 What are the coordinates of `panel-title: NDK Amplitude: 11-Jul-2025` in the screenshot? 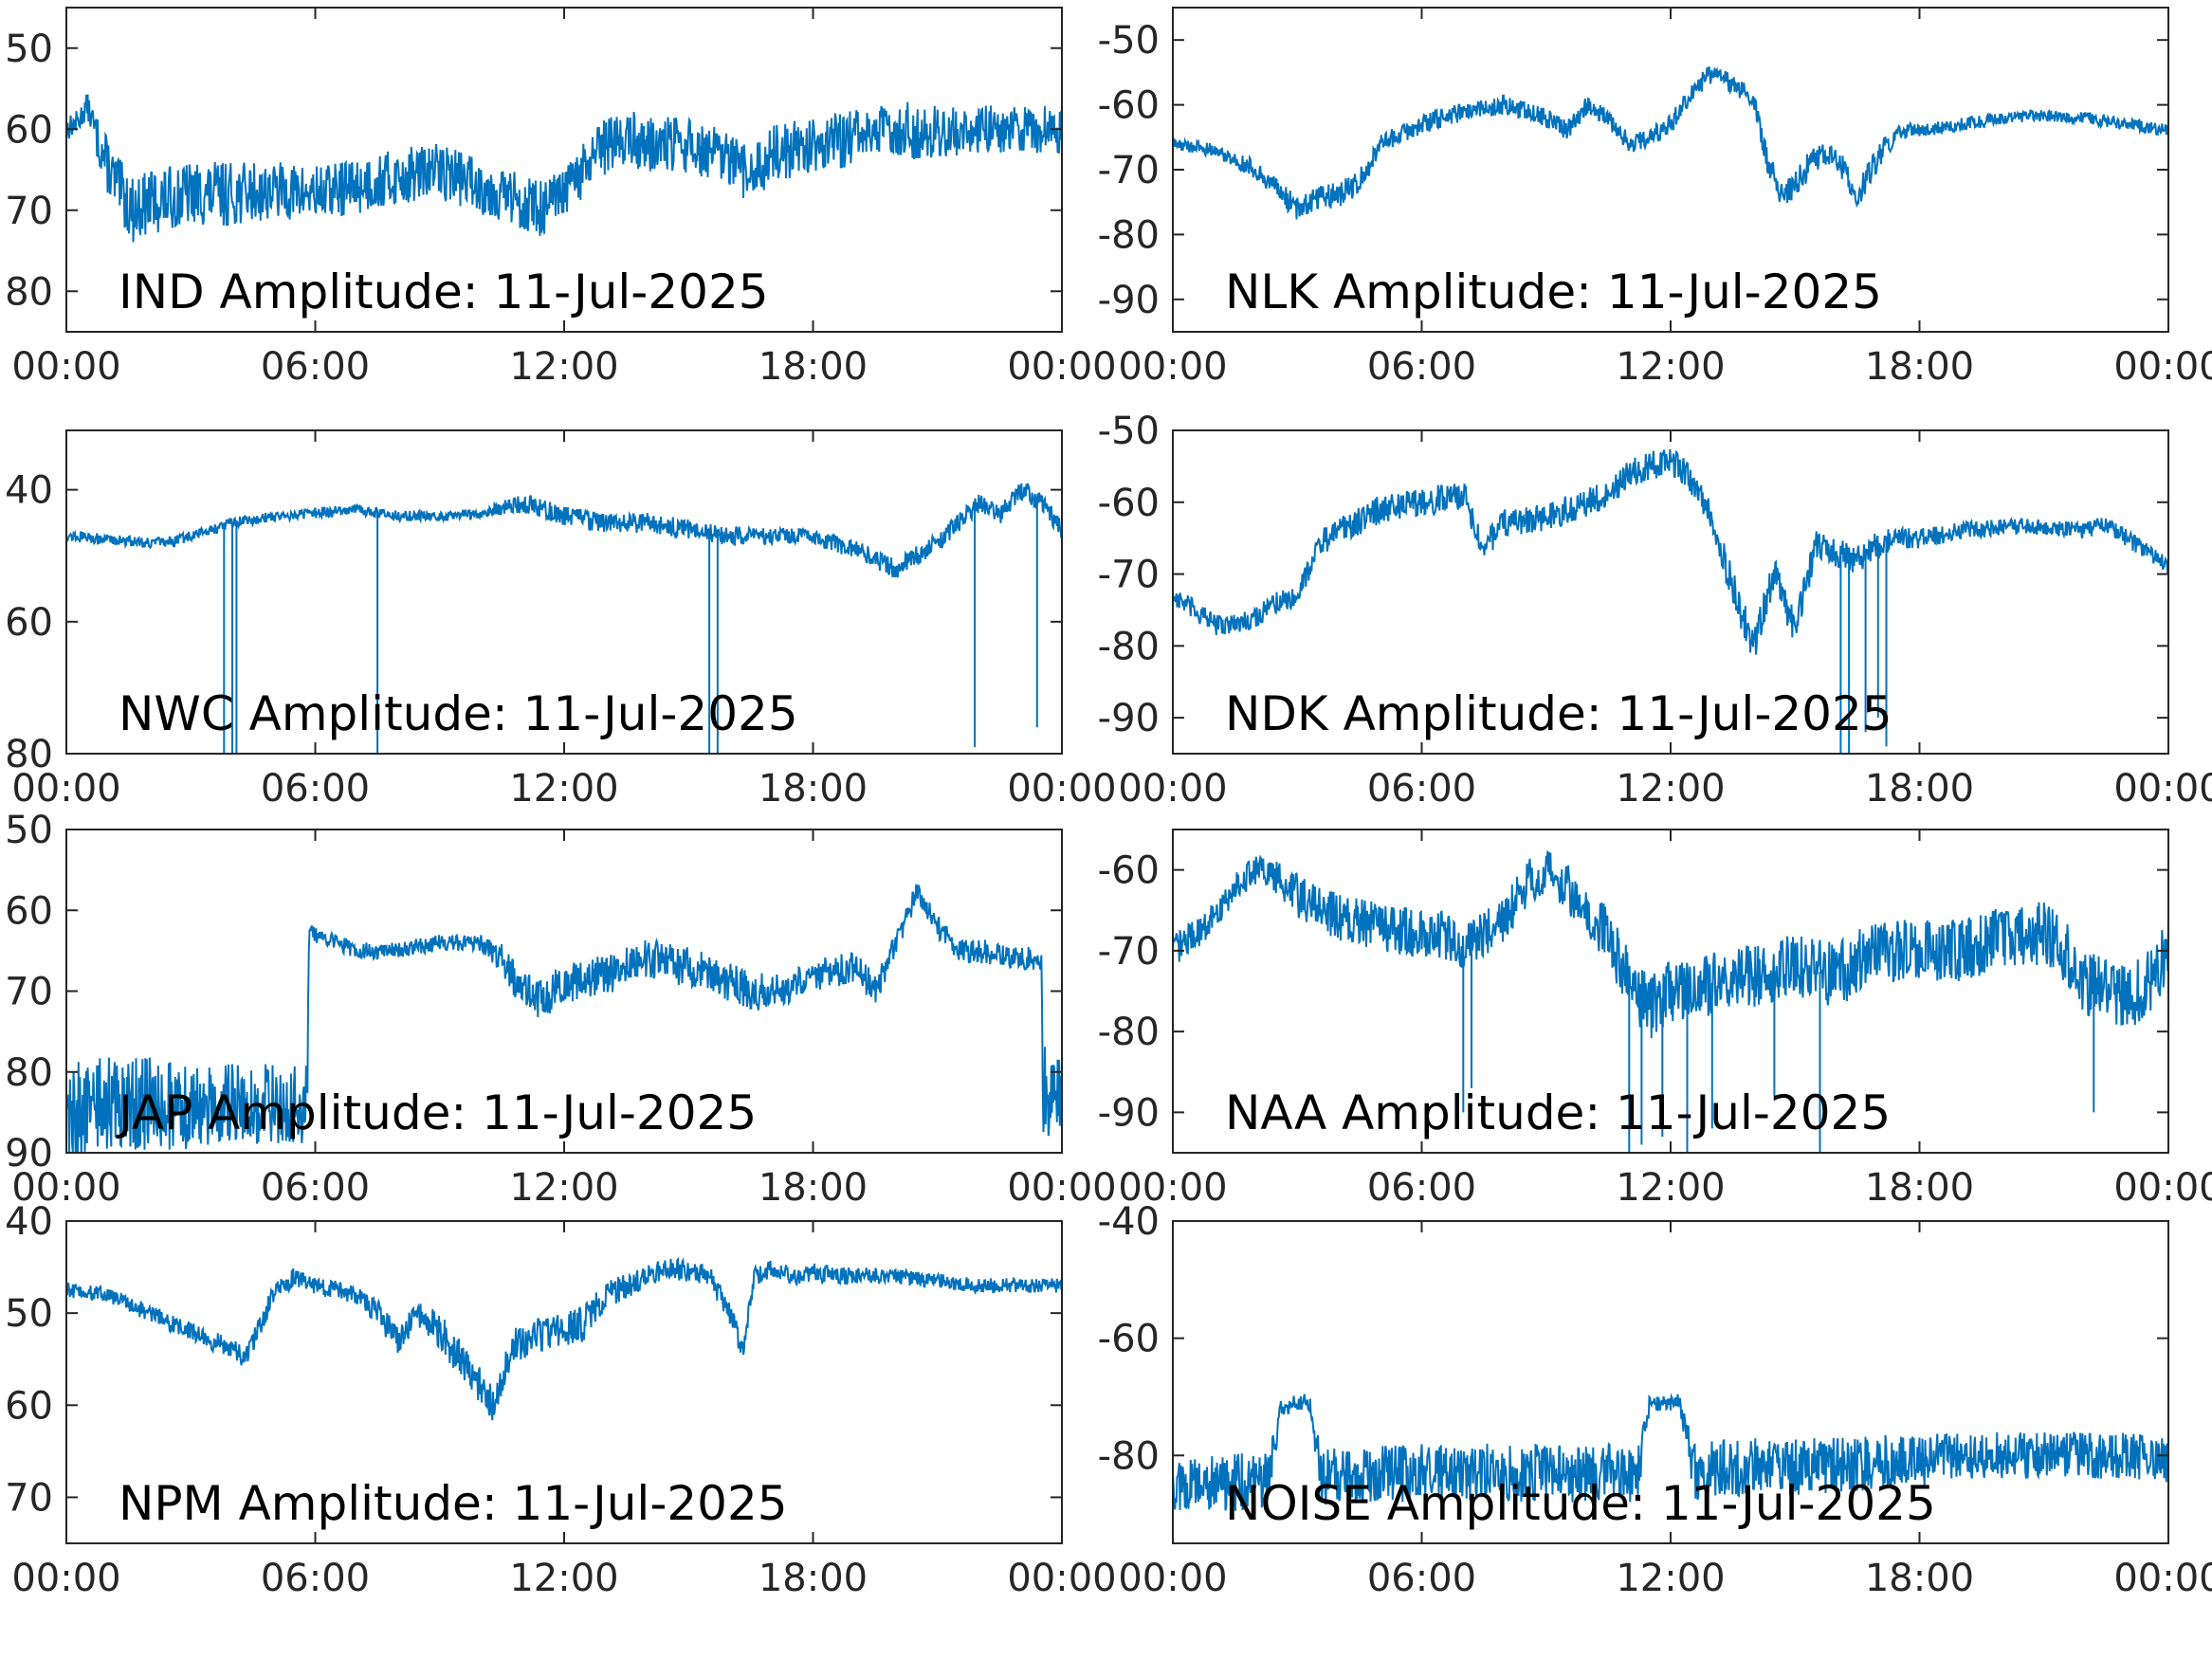 It's located at (1558, 713).